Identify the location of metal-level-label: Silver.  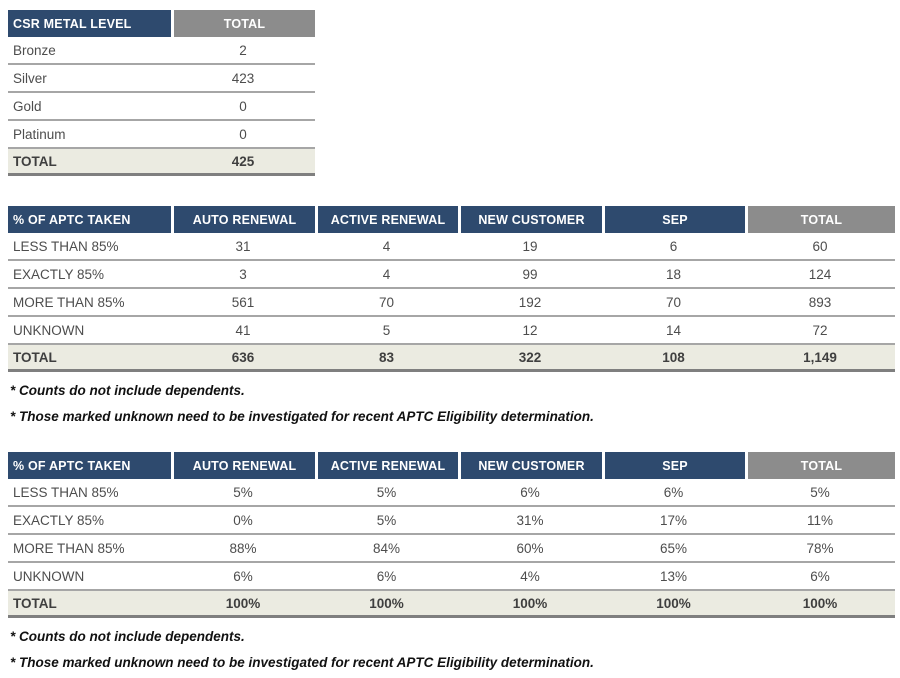
(89, 79).